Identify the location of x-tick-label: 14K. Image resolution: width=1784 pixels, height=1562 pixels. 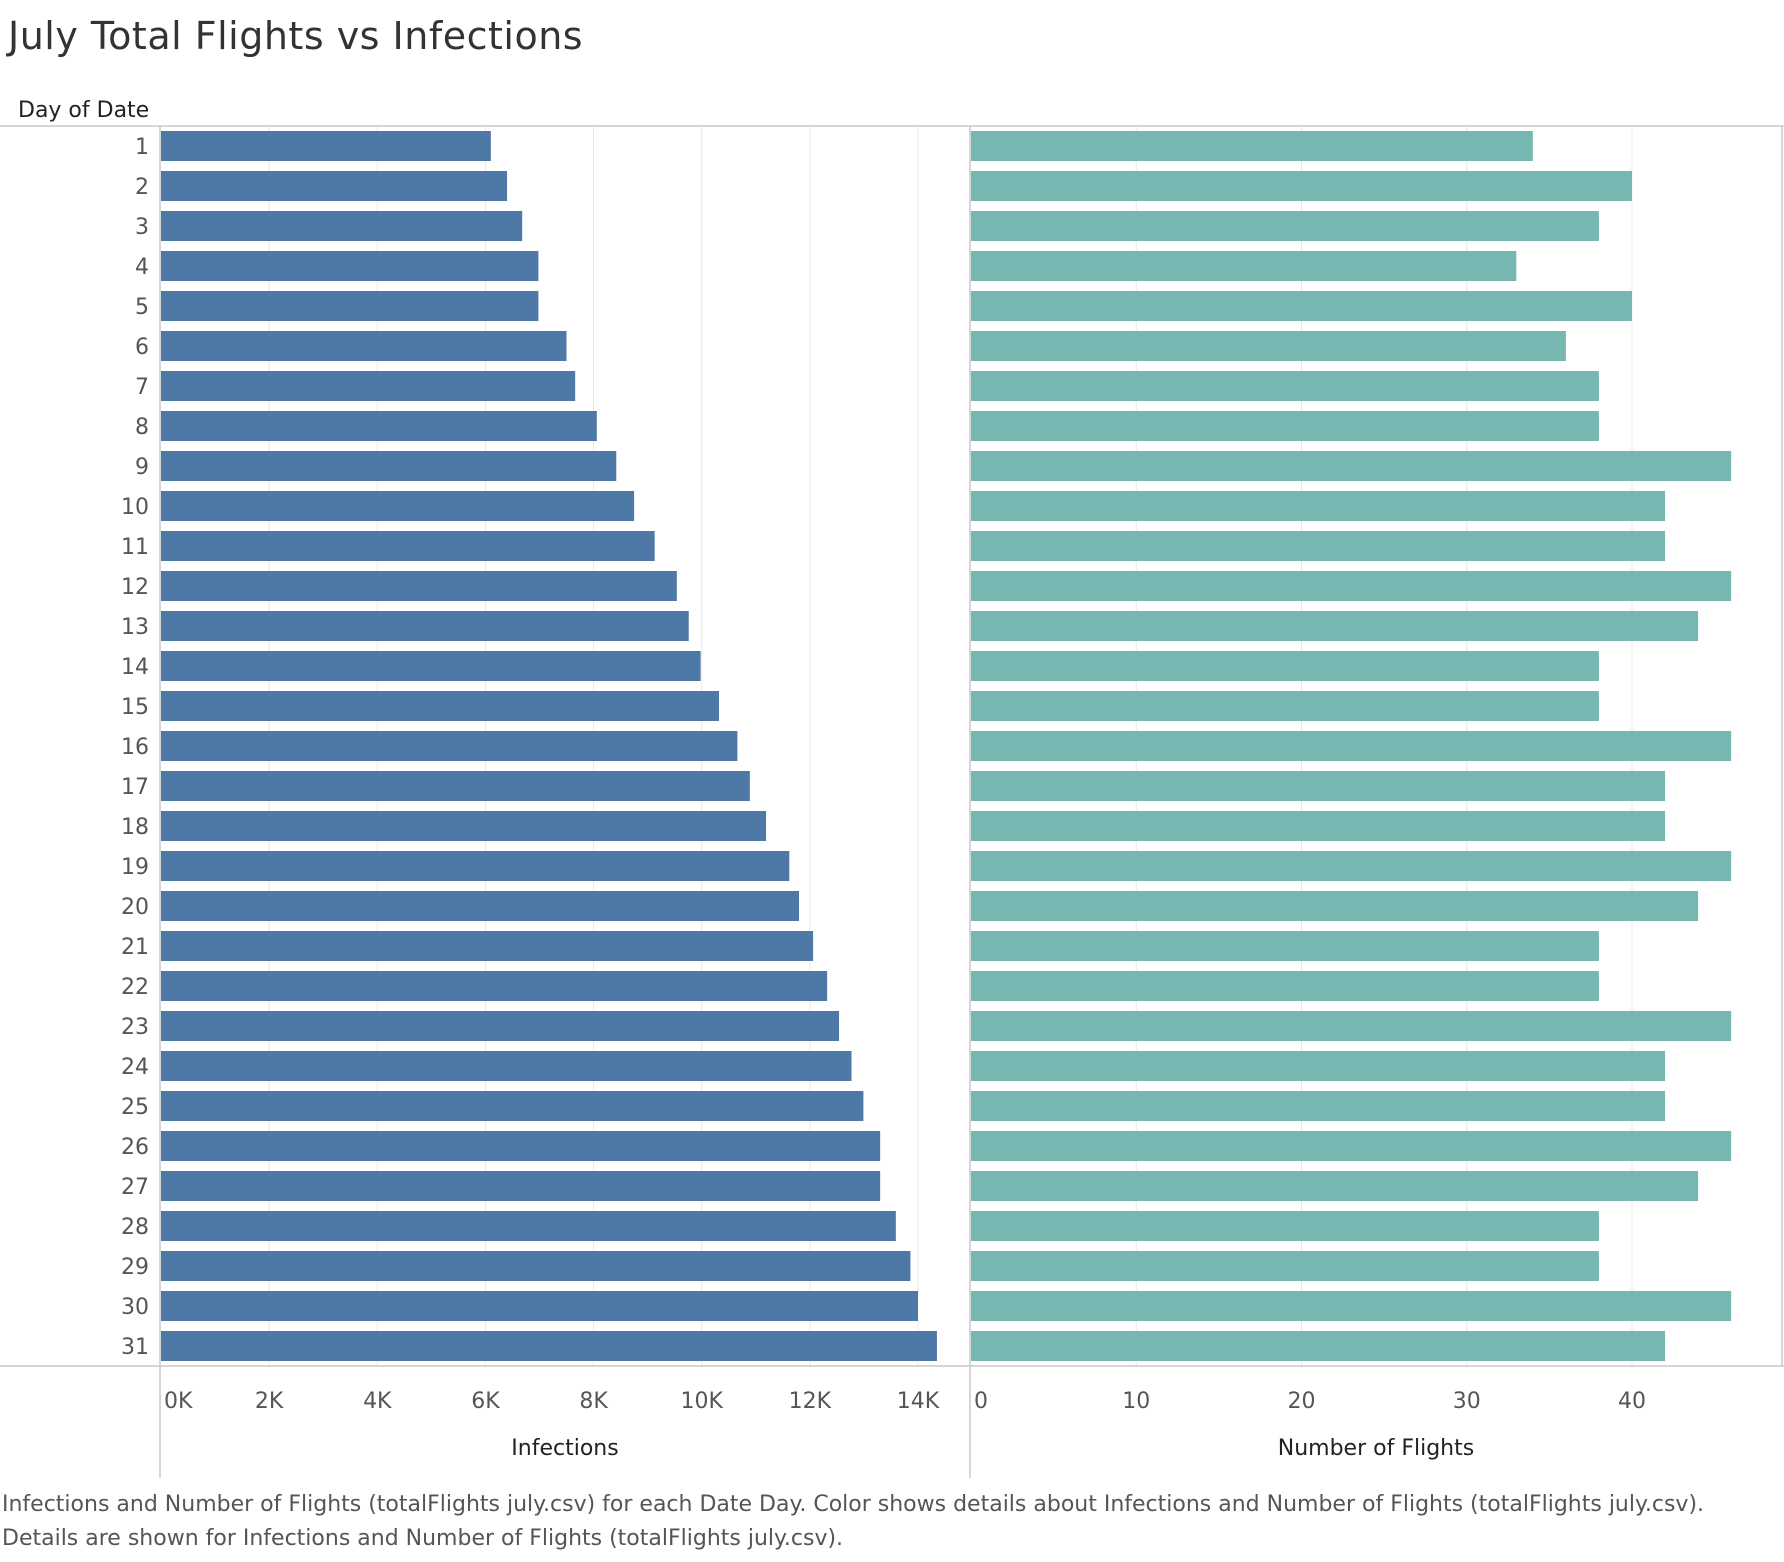
(918, 1401).